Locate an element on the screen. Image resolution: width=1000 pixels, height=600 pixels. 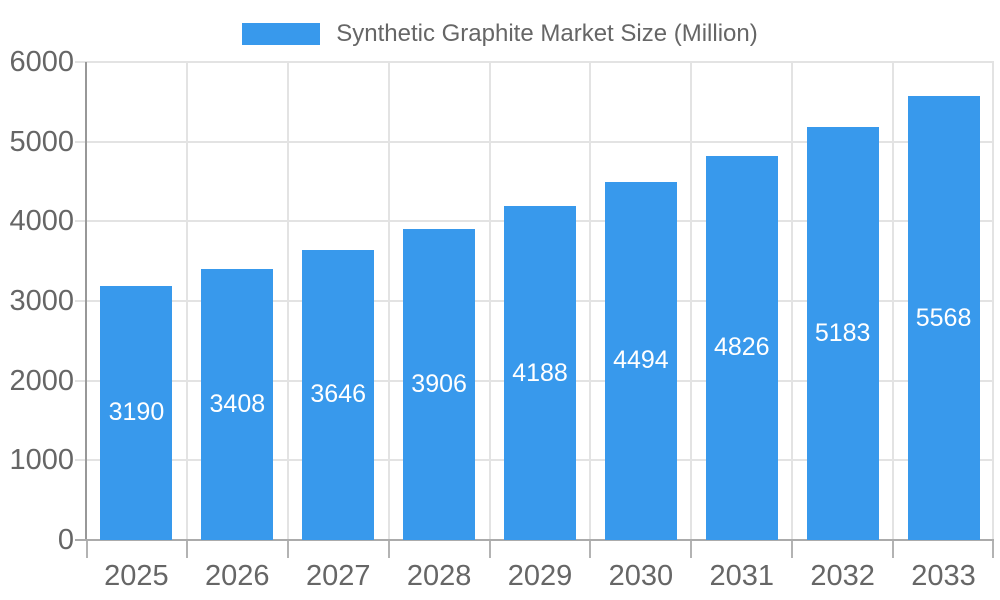
y-tick-label: 4000 is located at coordinates (41, 221).